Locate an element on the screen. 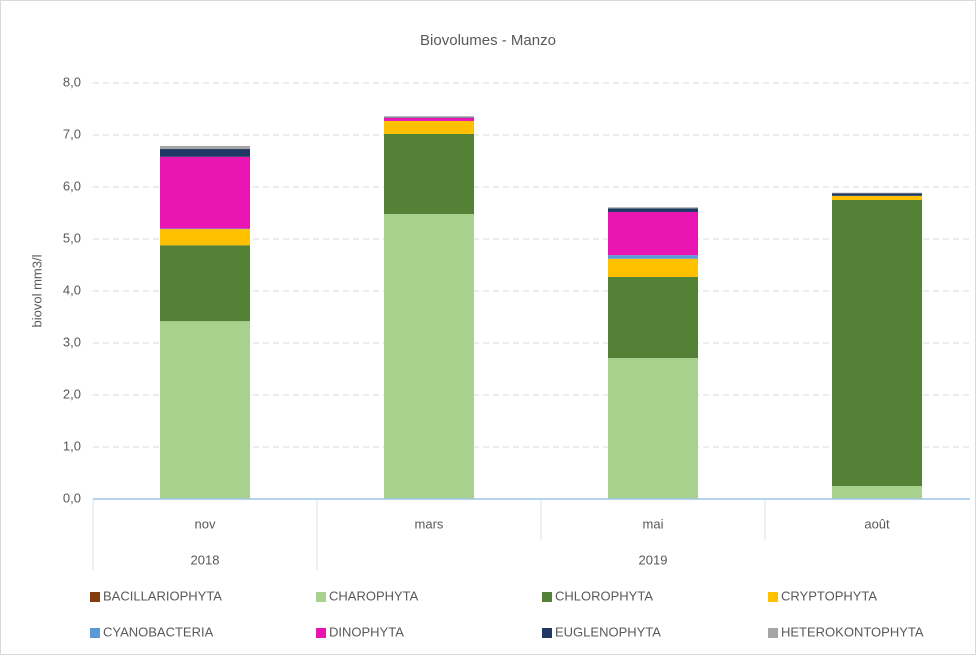  legend-label: CHAROPHYTA is located at coordinates (374, 595).